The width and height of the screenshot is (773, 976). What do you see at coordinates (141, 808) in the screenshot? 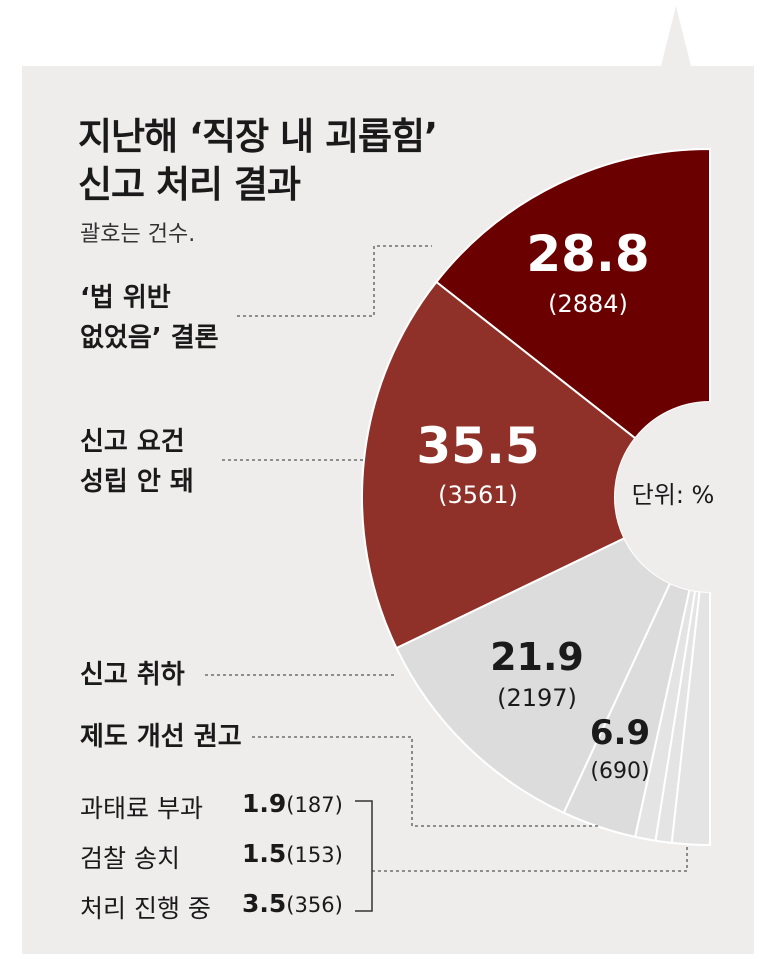
I see `label-fine: 과태료 부과` at bounding box center [141, 808].